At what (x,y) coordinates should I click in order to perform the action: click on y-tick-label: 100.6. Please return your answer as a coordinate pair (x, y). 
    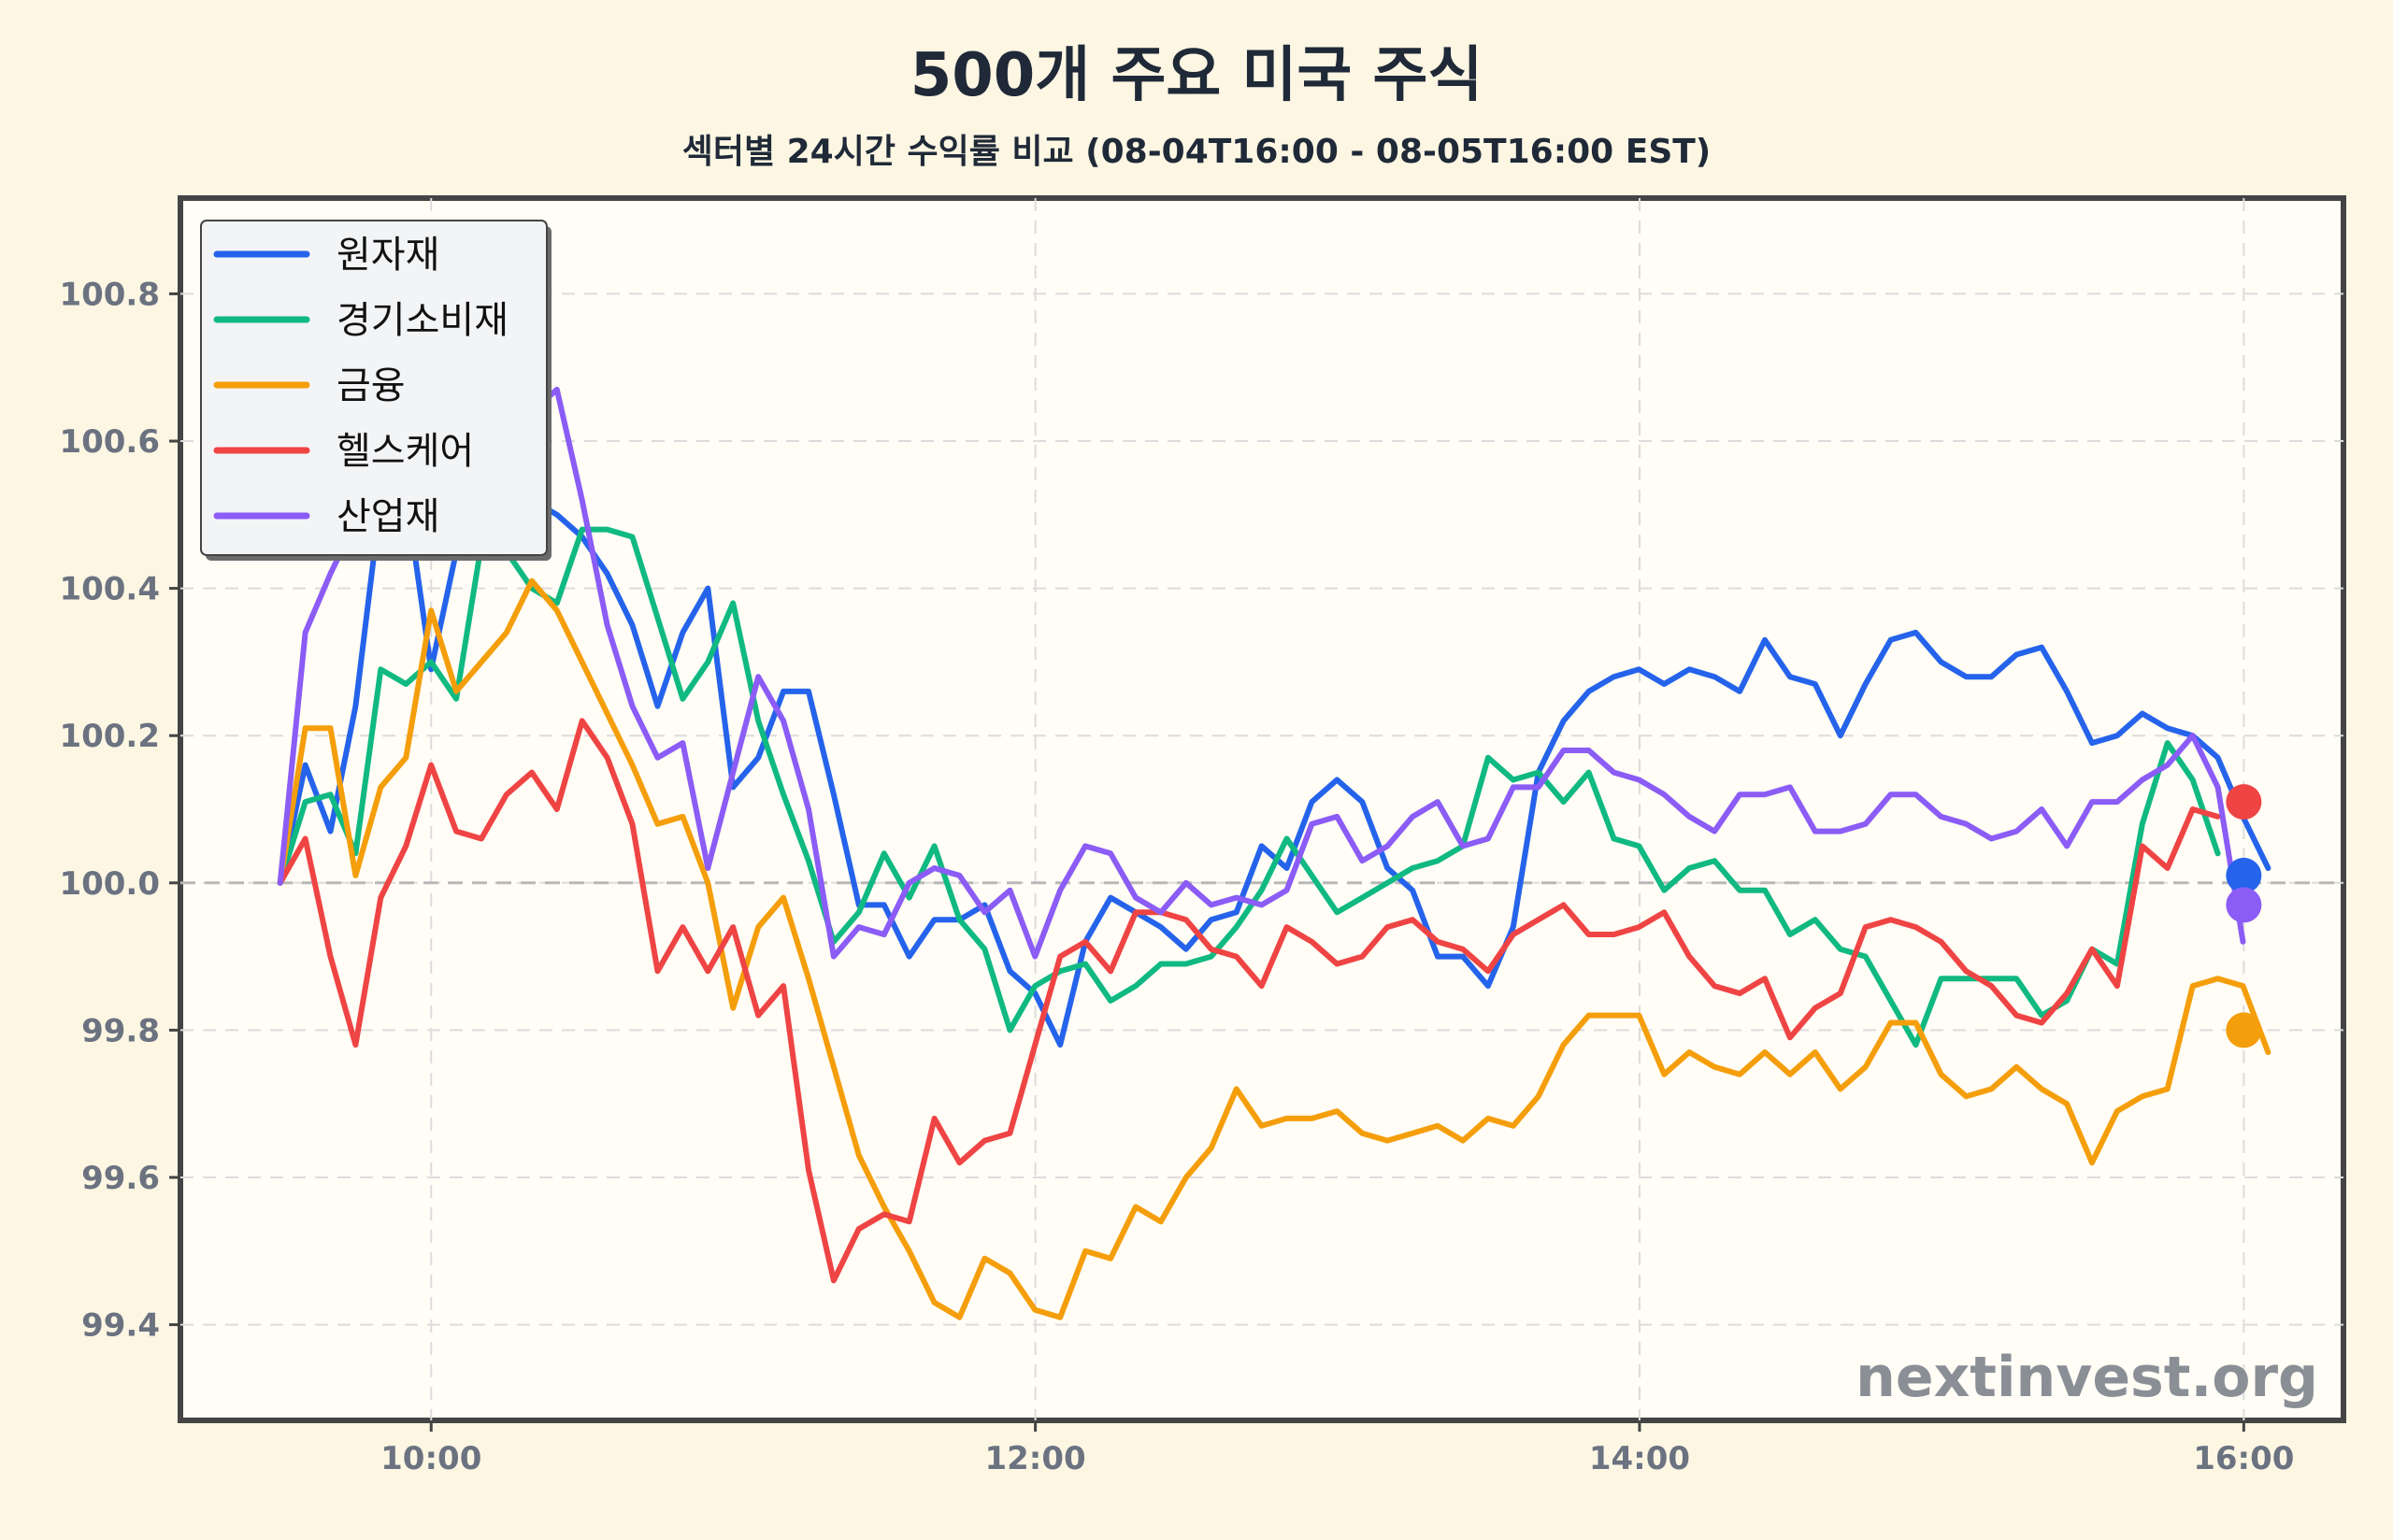
    Looking at the image, I should click on (110, 442).